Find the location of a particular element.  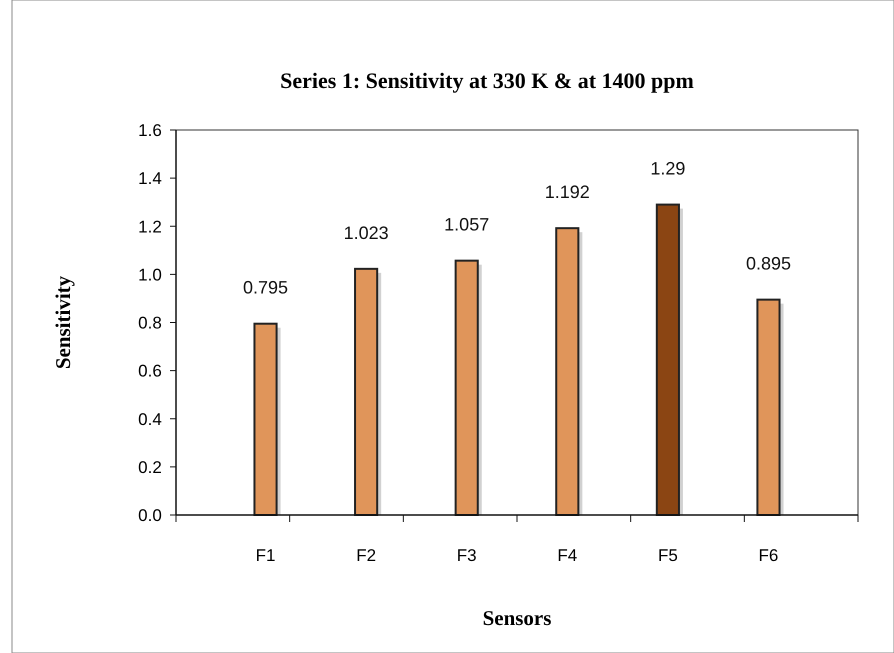

y-tick-label: 1.0 is located at coordinates (150, 274).